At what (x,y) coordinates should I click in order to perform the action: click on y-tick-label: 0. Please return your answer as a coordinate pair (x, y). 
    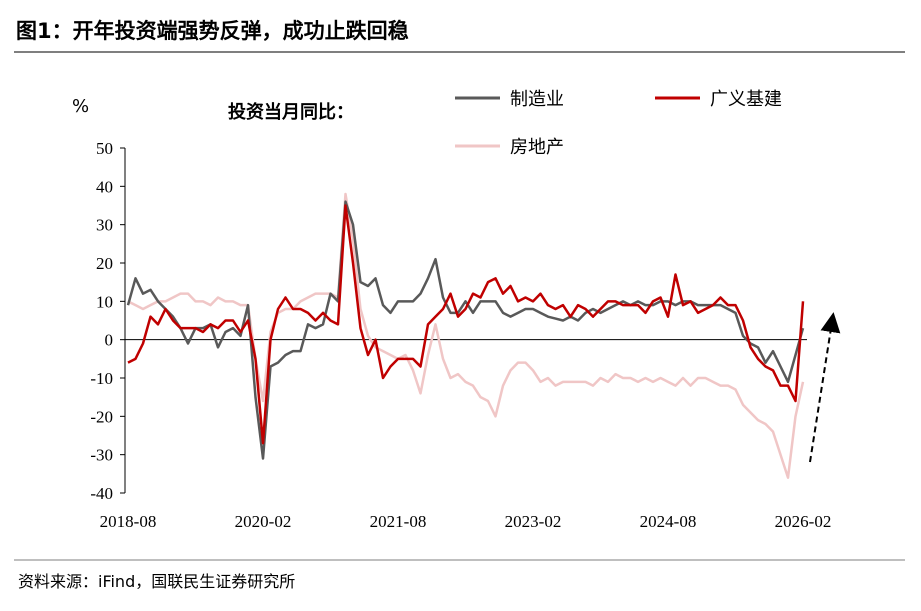
    Looking at the image, I should click on (109, 340).